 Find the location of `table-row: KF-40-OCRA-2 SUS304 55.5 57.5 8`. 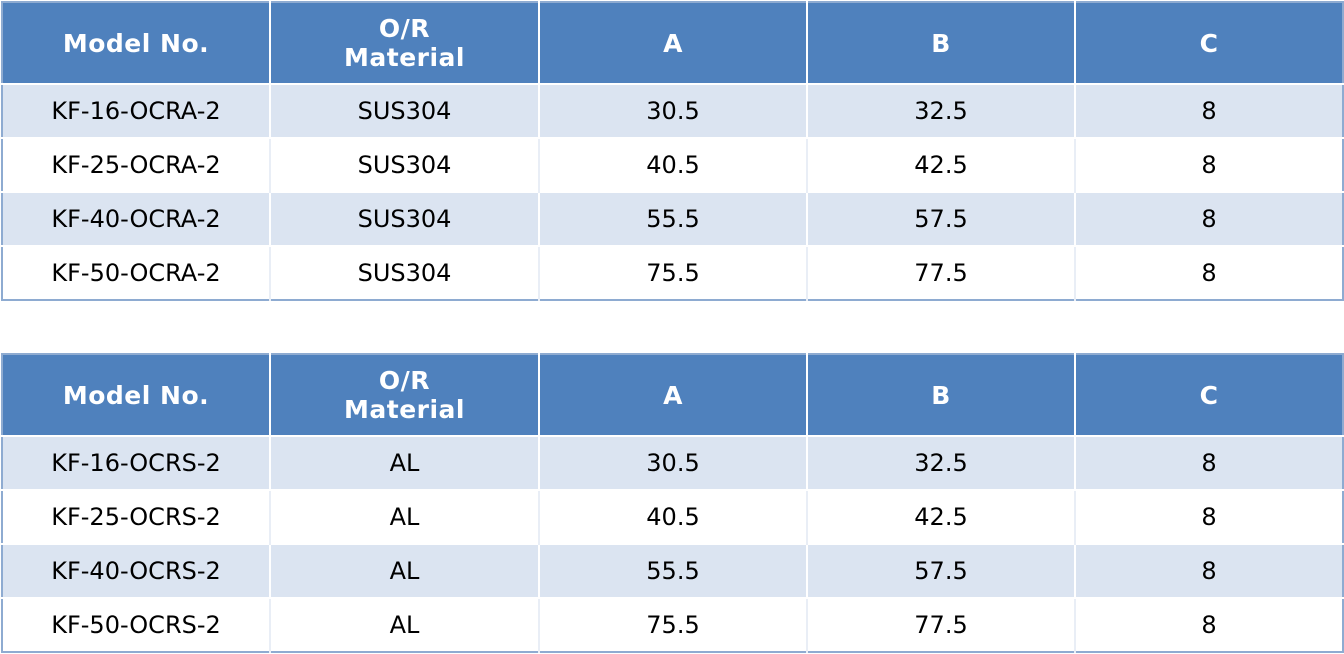

table-row: KF-40-OCRA-2 SUS304 55.5 57.5 8 is located at coordinates (672, 218).